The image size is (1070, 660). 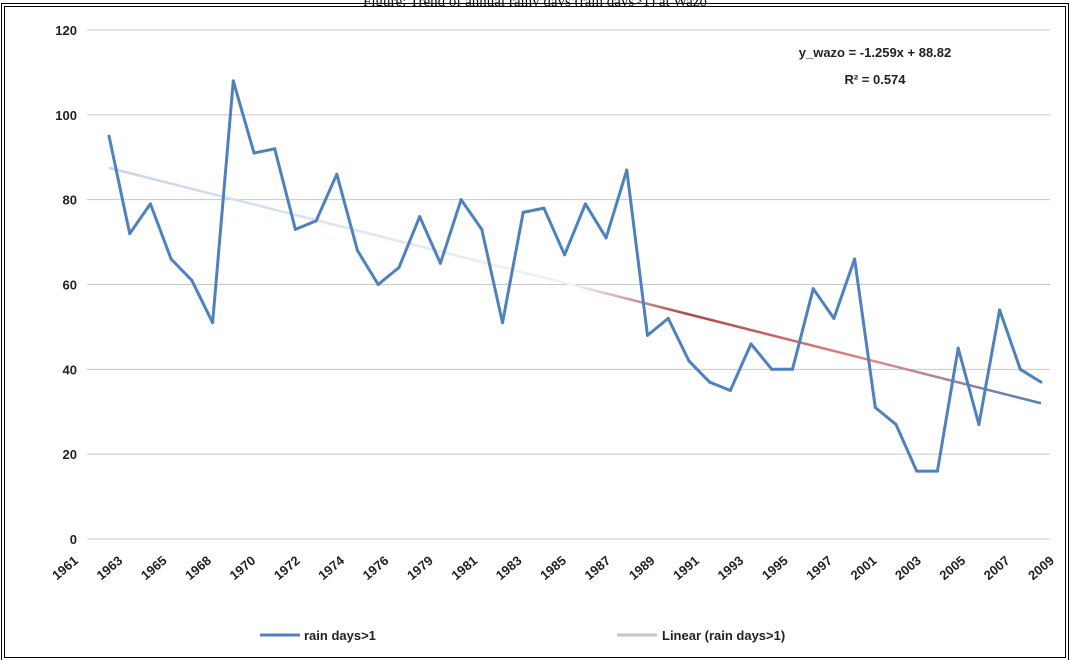 I want to click on legend-trend-label: Linear (rain days>1), so click(x=723, y=635).